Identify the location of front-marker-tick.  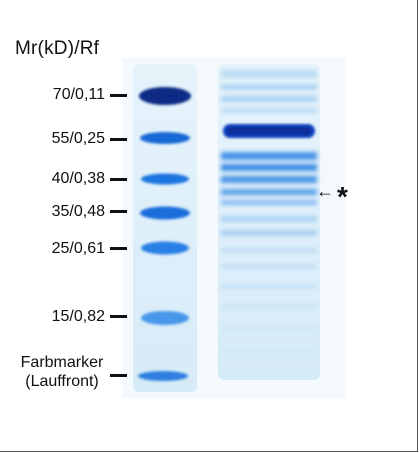
(118, 375).